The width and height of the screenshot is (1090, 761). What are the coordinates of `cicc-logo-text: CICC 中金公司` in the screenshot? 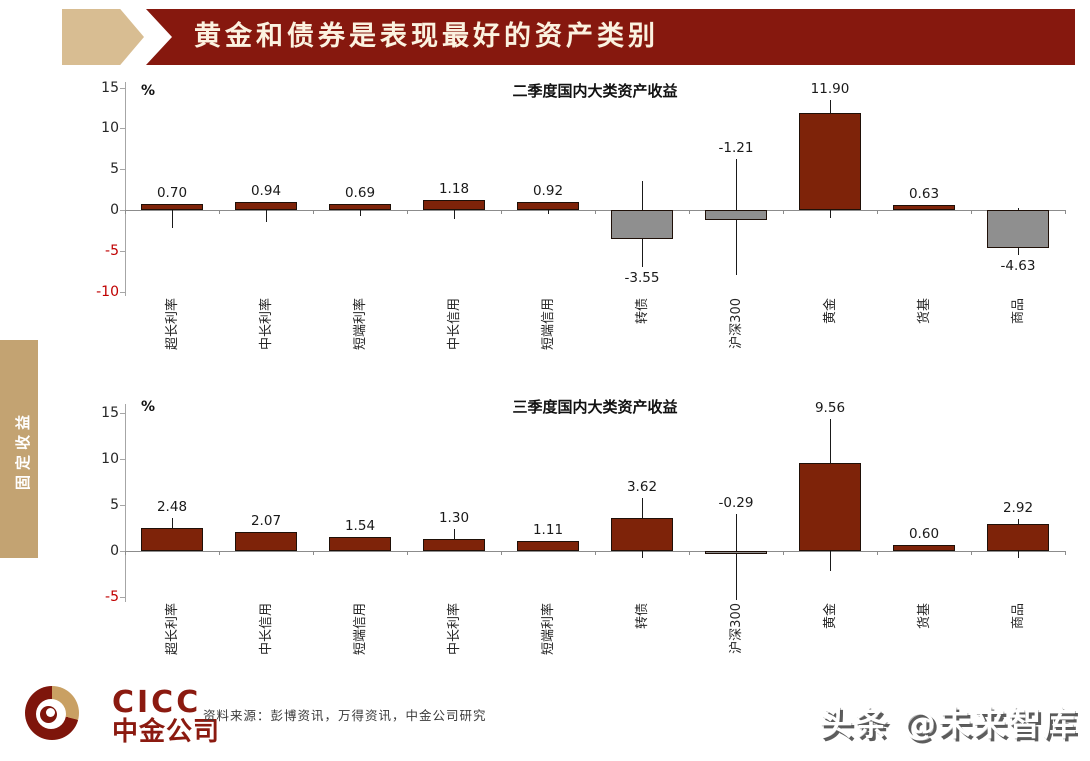 It's located at (166, 716).